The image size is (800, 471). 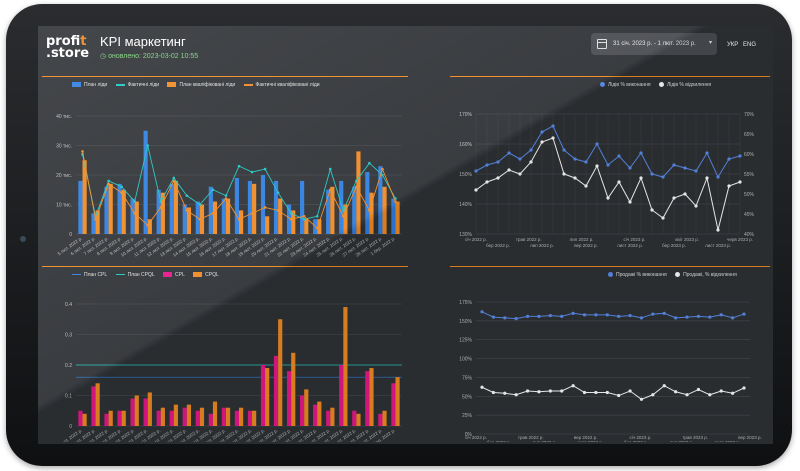 I want to click on legend-item: Продажі, % відхилення, so click(x=706, y=275).